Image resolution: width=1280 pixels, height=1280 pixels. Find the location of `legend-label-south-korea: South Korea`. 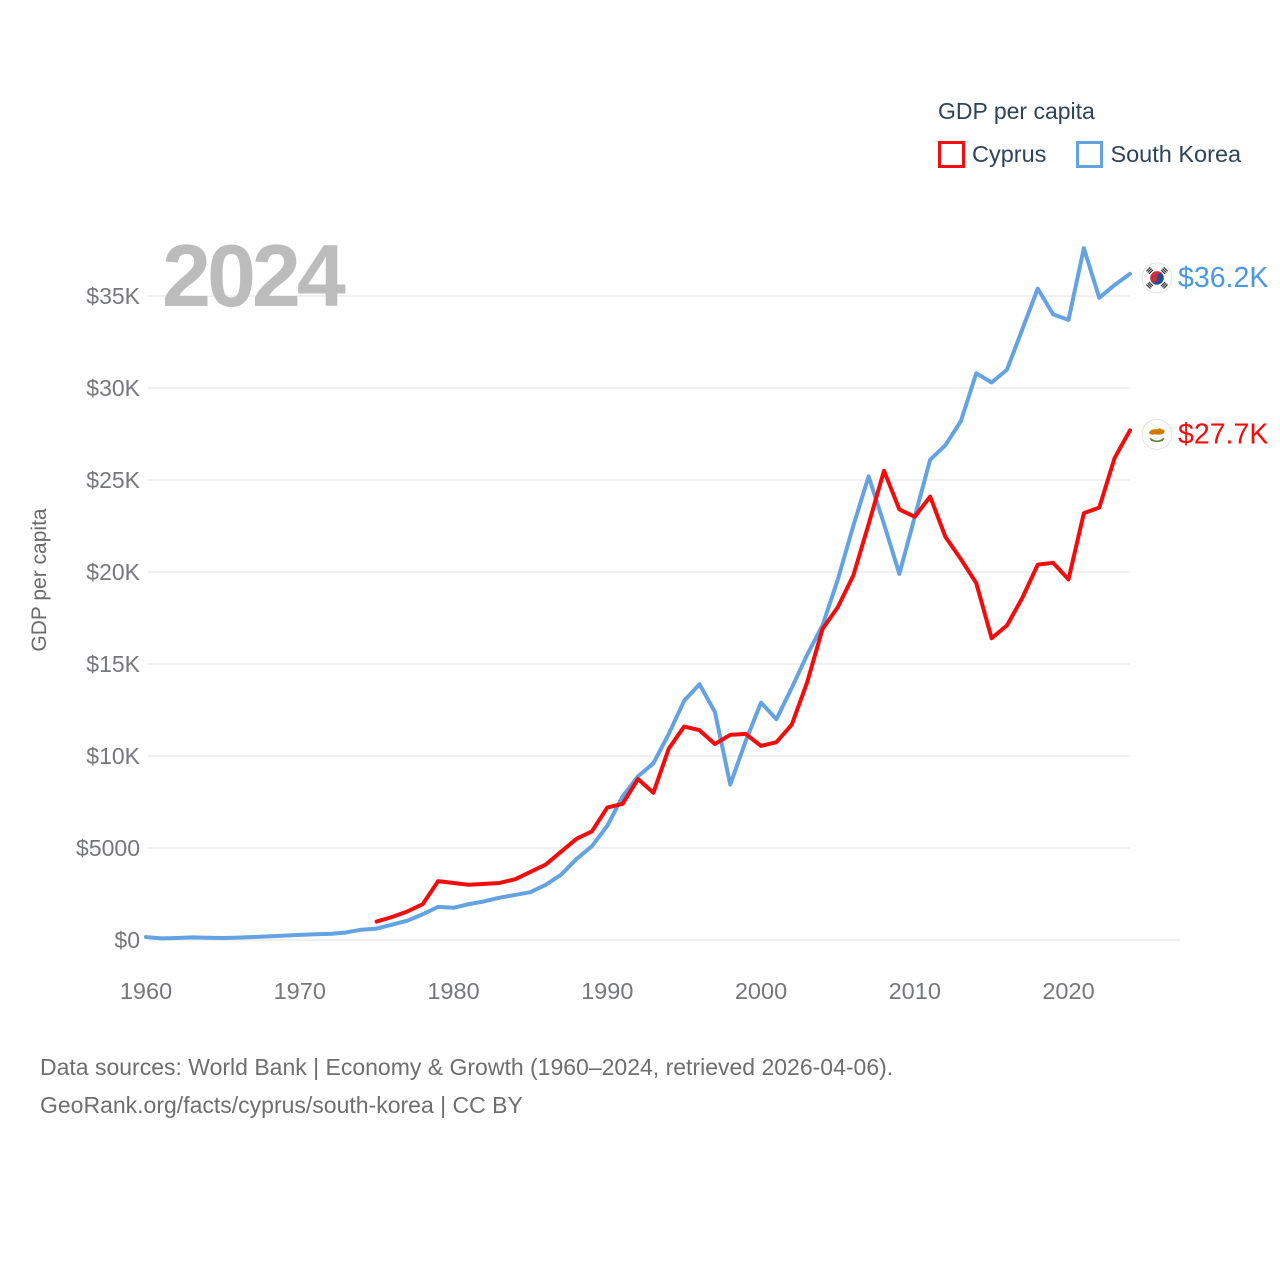

legend-label-south-korea: South Korea is located at coordinates (1176, 154).